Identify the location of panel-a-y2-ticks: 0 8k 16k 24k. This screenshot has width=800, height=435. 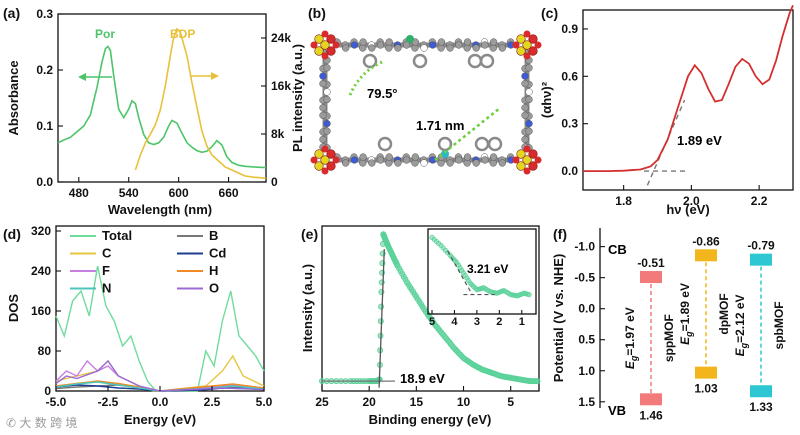
(276, 110).